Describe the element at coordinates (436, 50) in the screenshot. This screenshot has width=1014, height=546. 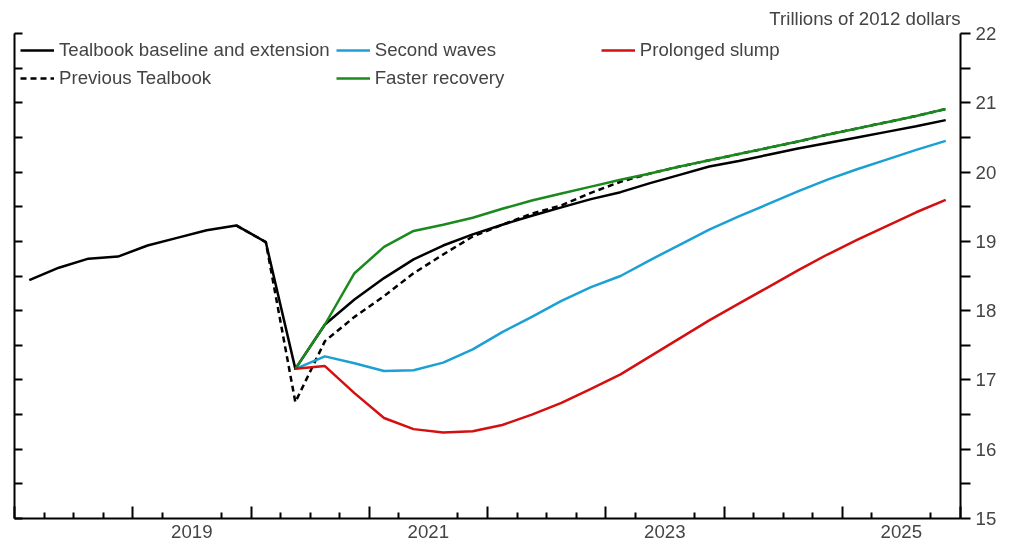
I see `legend-label: Second waves` at that location.